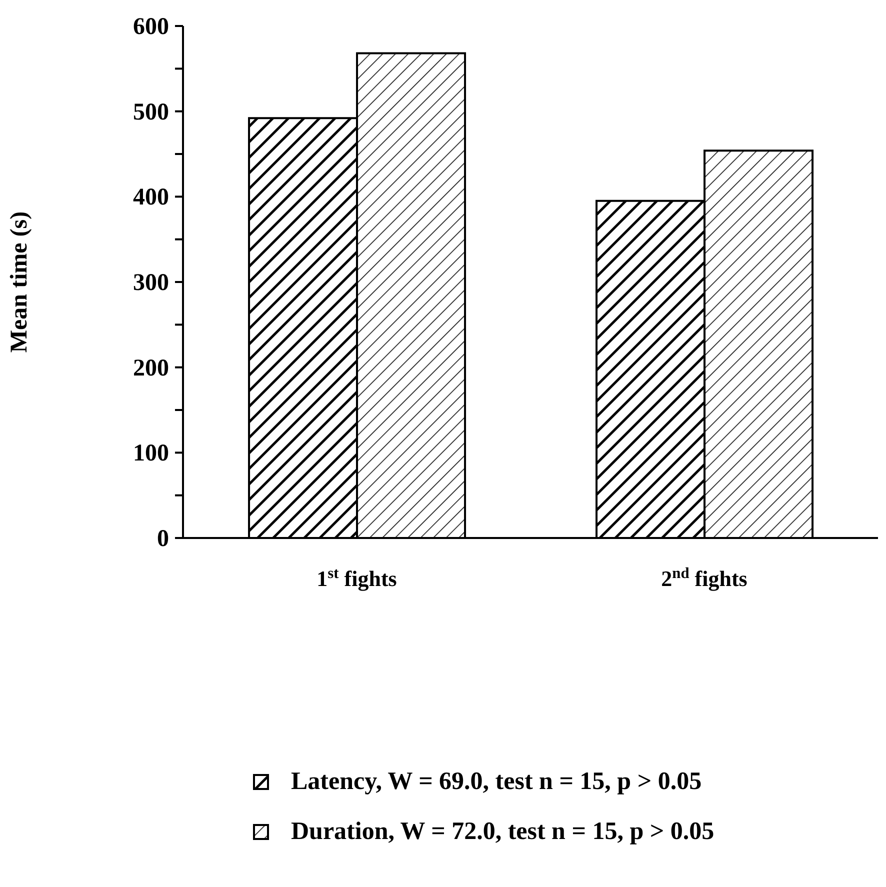  What do you see at coordinates (151, 283) in the screenshot?
I see `y-tick-label: 300` at bounding box center [151, 283].